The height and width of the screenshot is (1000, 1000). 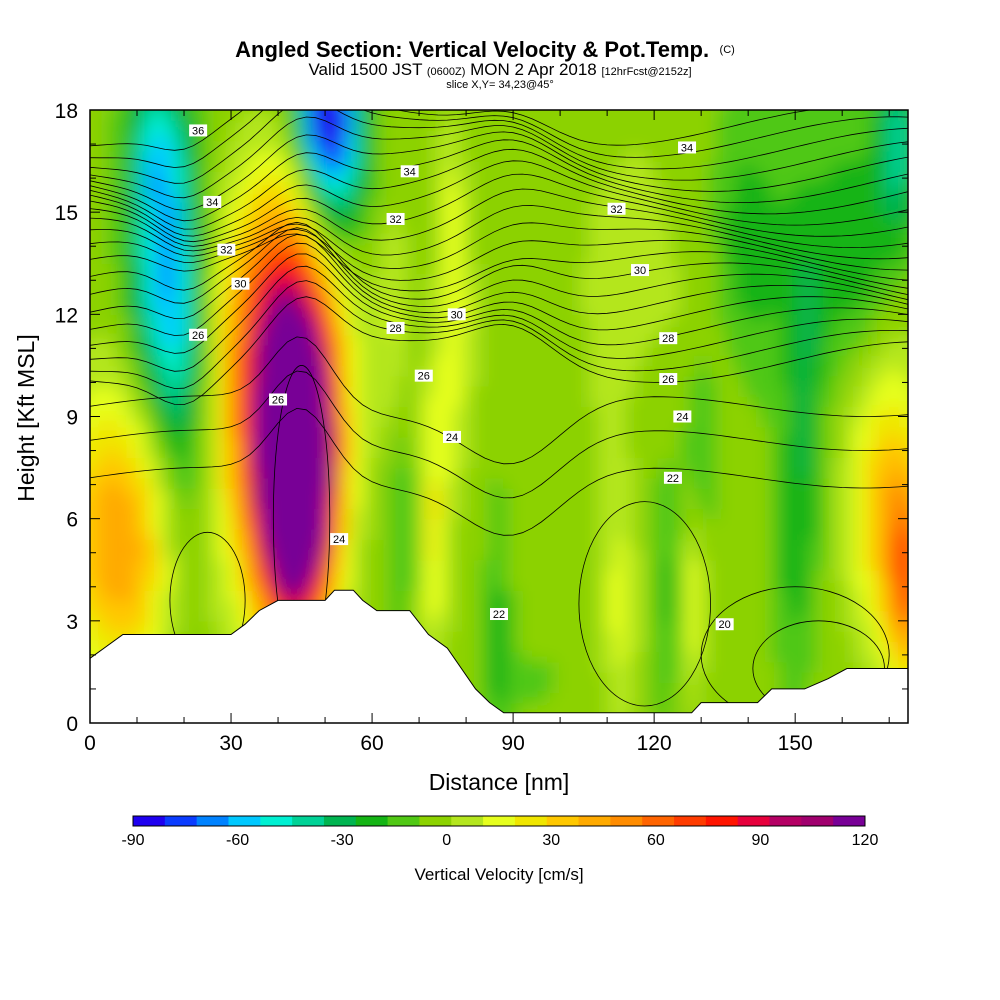 I want to click on y-tick-label: 12, so click(x=66, y=315).